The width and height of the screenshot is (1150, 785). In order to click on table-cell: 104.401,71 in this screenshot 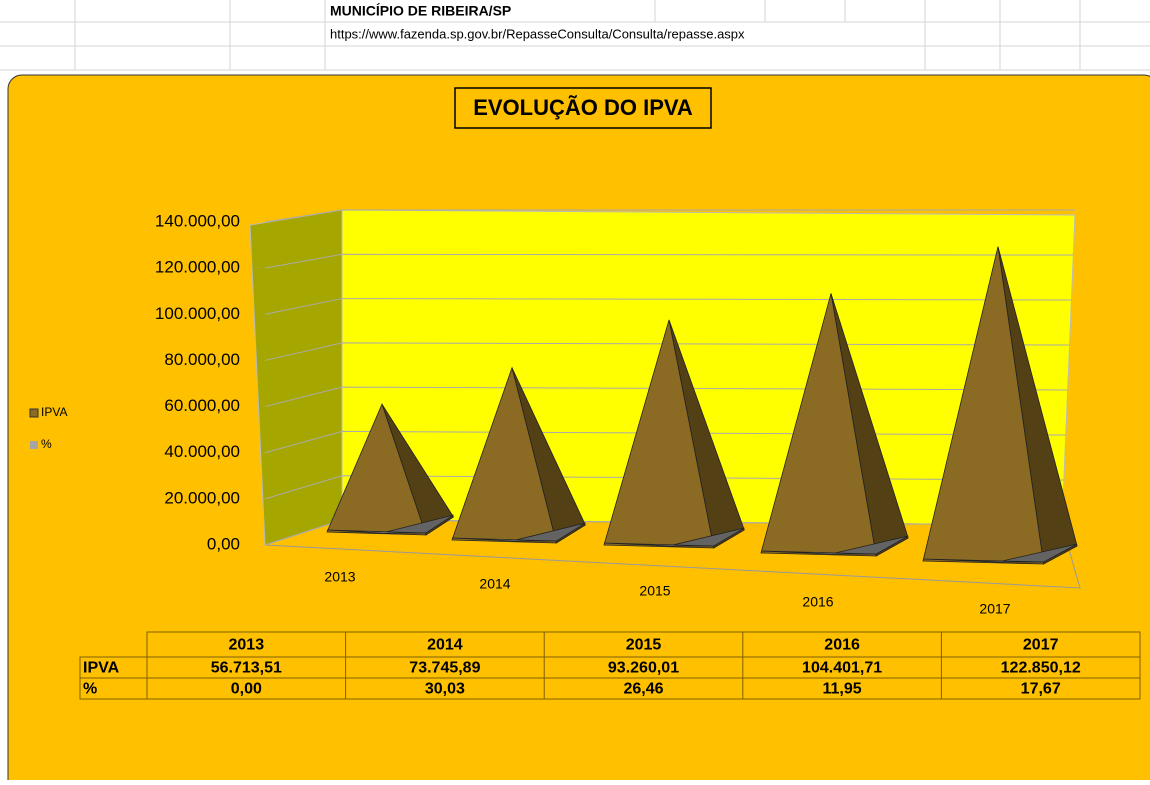, I will do `click(842, 668)`.